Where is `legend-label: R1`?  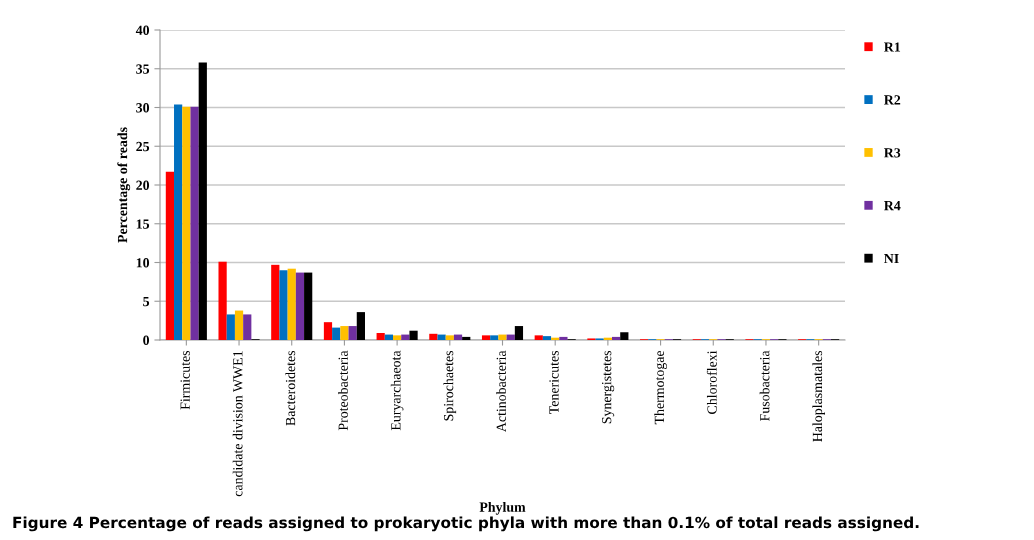
legend-label: R1 is located at coordinates (892, 47).